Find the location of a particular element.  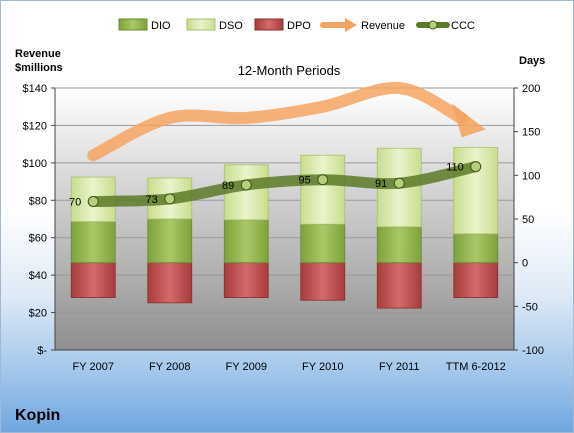

legend-swatch-dpo is located at coordinates (269, 24).